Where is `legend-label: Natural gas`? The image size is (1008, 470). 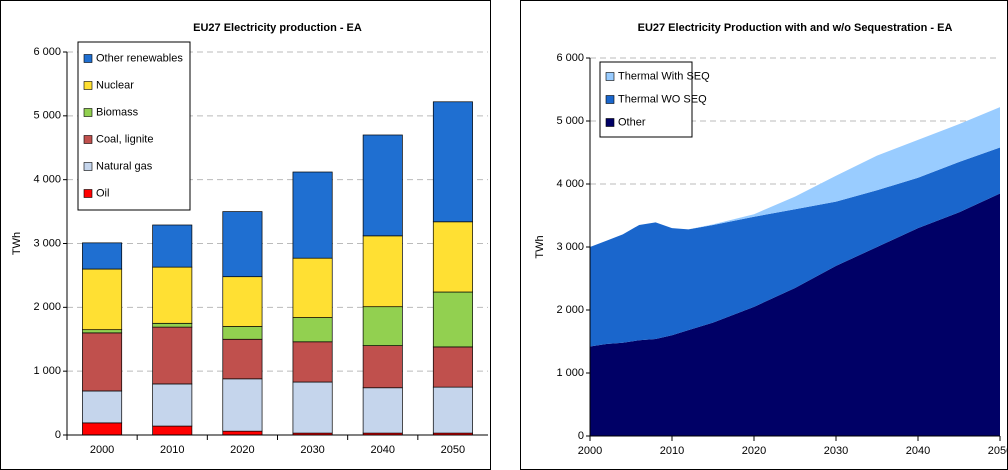
legend-label: Natural gas is located at coordinates (124, 166).